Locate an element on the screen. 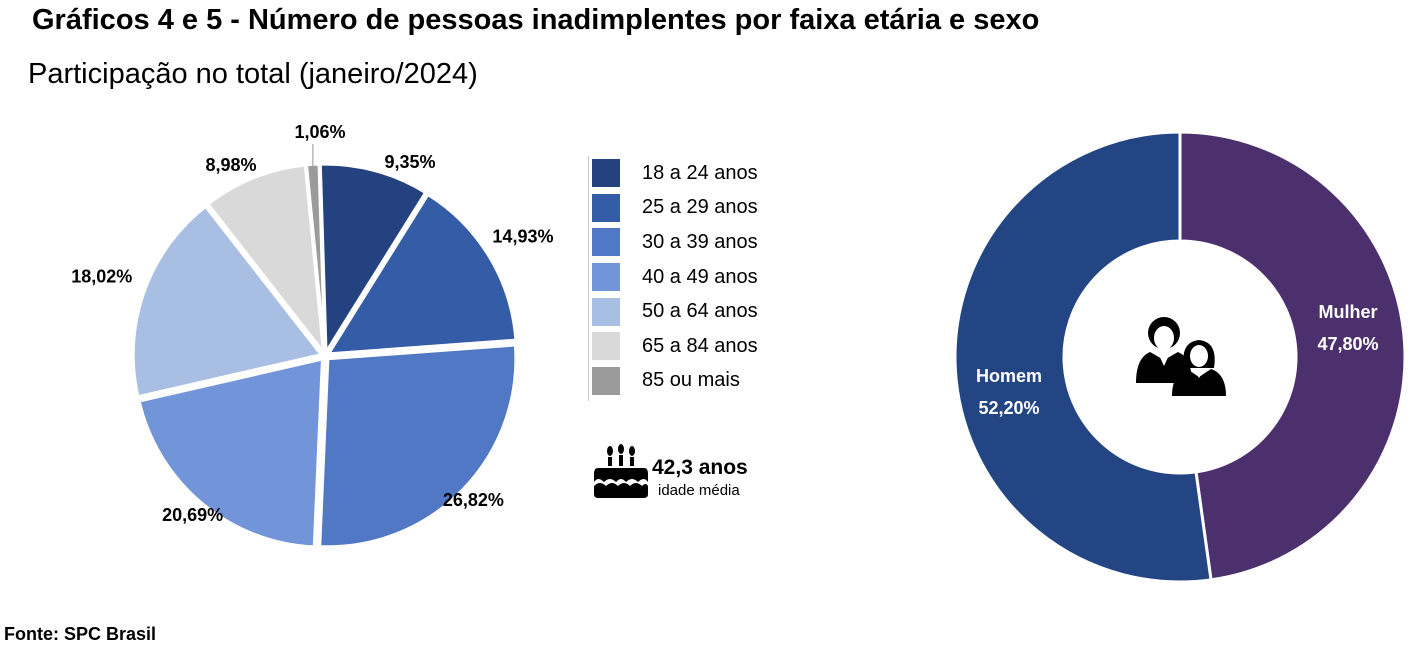  average-age-box: 42,3 anos idade média is located at coordinates (692, 472).